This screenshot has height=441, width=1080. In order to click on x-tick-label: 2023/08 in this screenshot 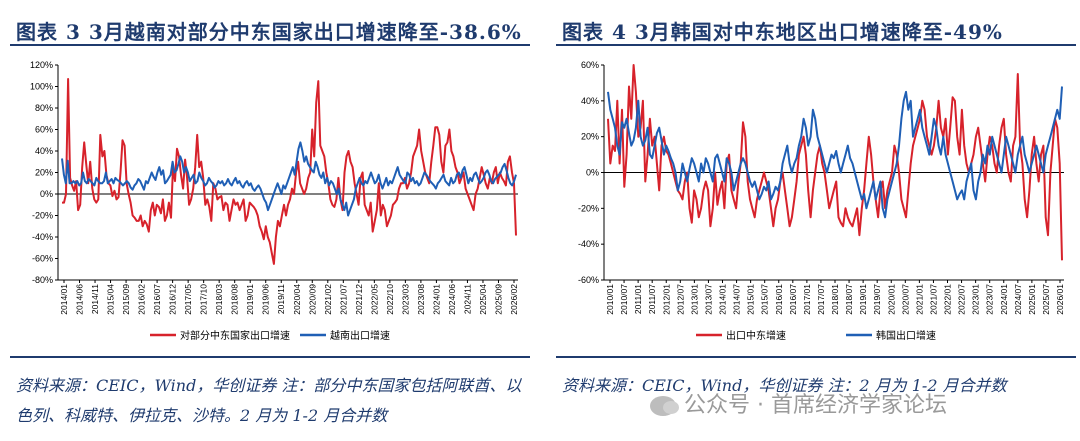, I will do `click(421, 299)`.